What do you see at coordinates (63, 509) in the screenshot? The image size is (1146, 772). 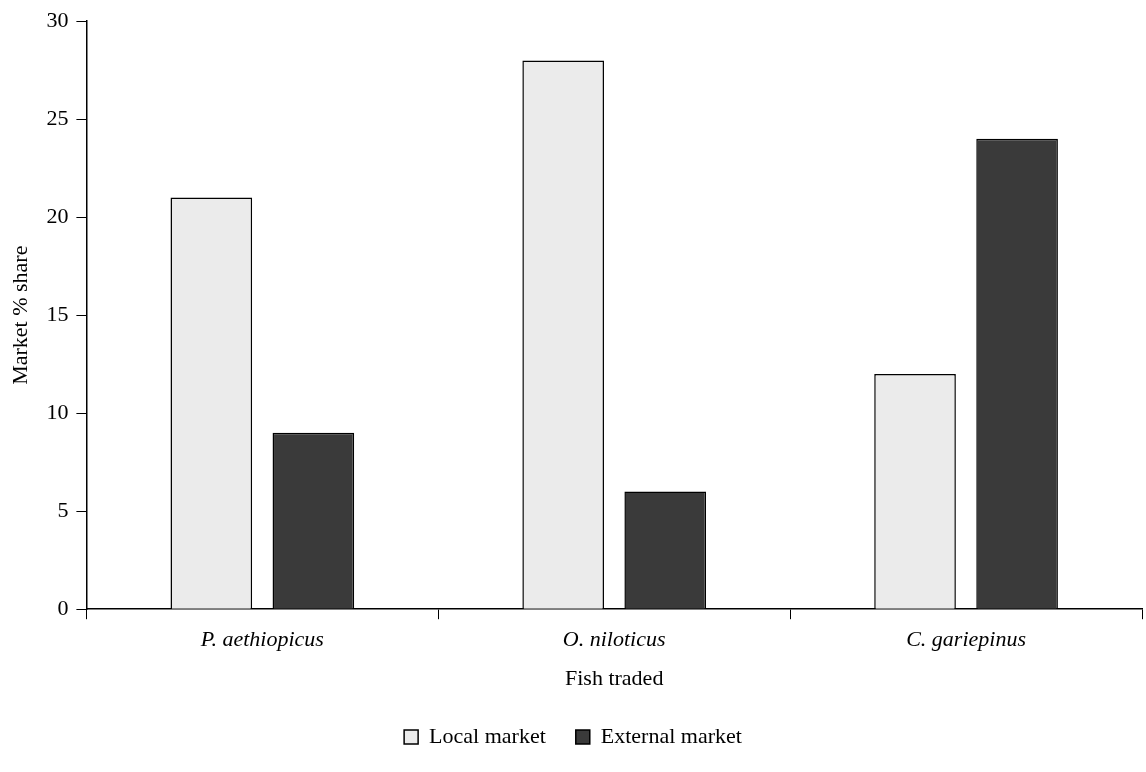 I see `y-tick-label: 5` at bounding box center [63, 509].